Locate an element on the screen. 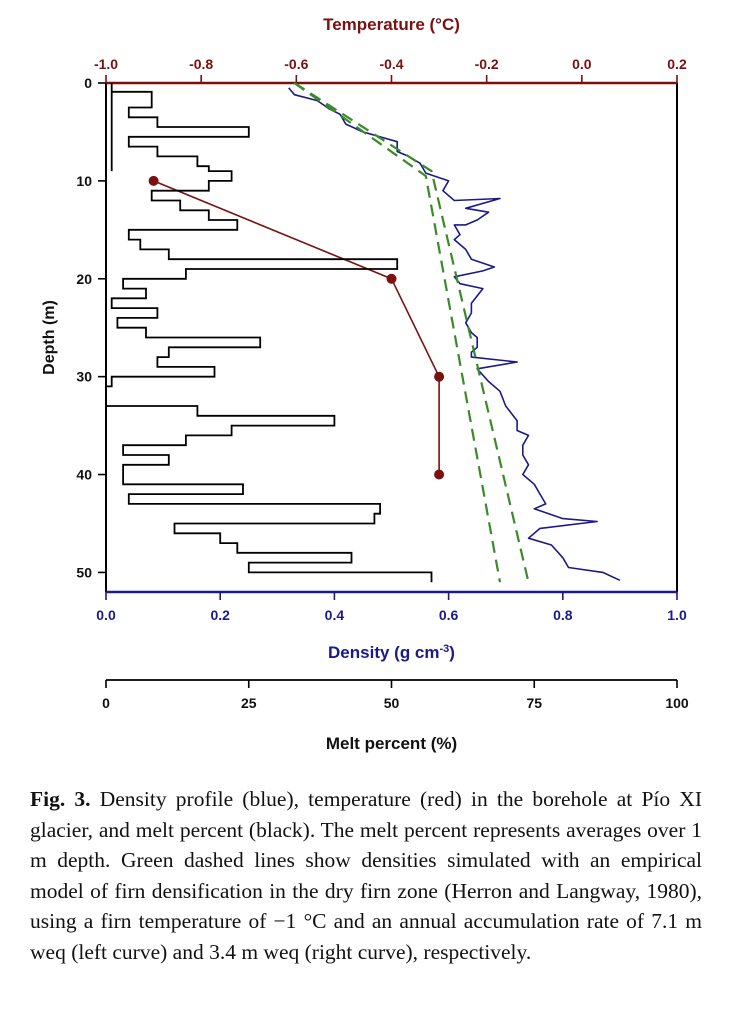  temperature-tick-label: -0.8 is located at coordinates (201, 64).